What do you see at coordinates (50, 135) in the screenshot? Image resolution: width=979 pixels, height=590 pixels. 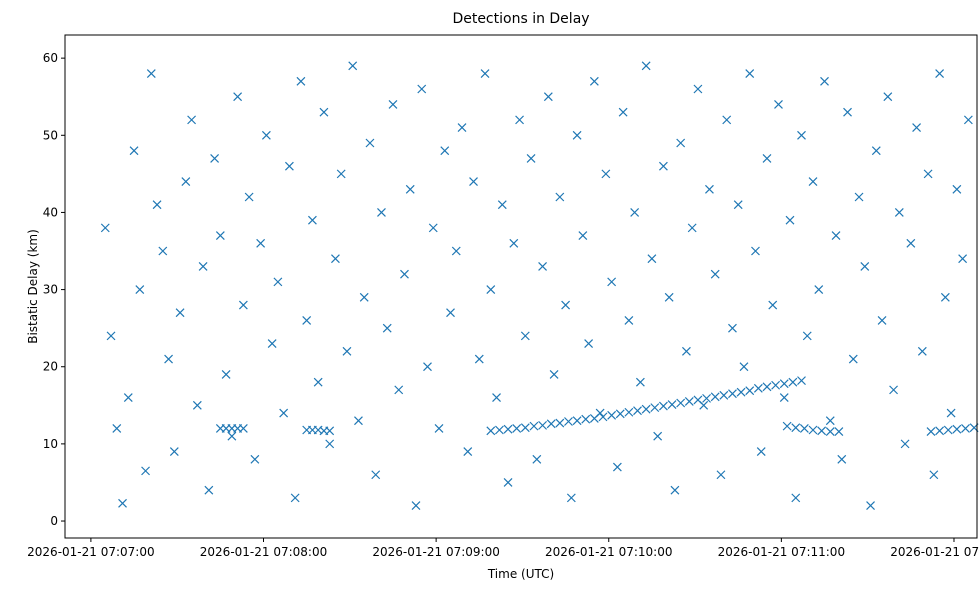 I see `y-tick-label: 50` at bounding box center [50, 135].